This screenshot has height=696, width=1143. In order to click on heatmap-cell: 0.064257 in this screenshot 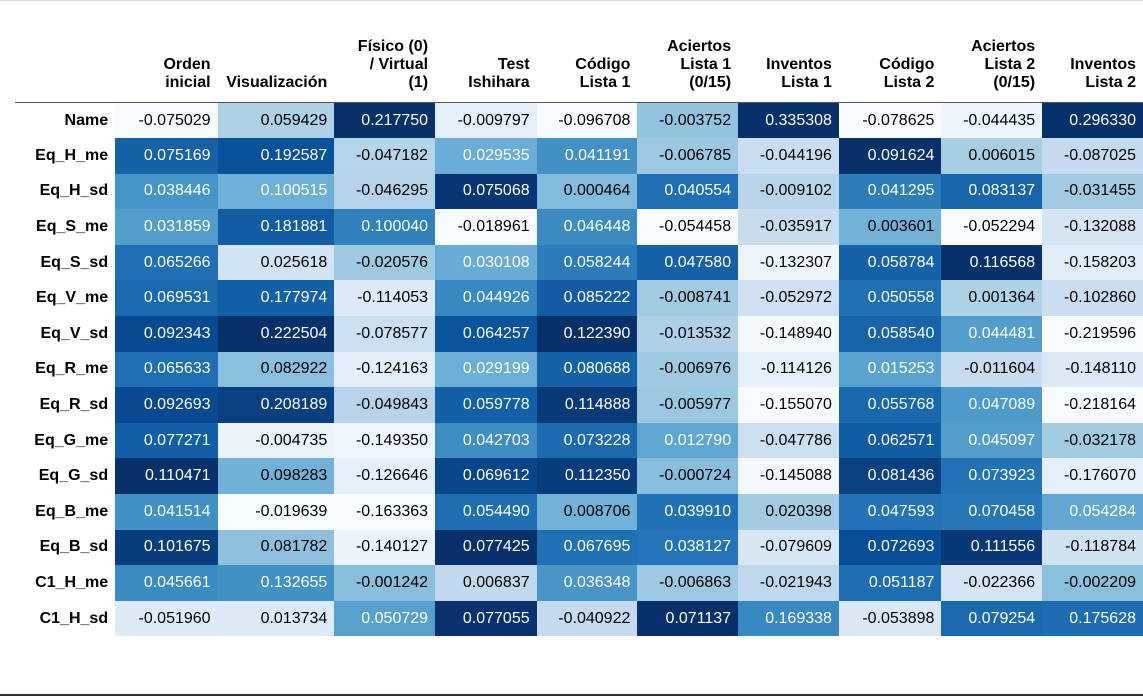, I will do `click(486, 334)`.